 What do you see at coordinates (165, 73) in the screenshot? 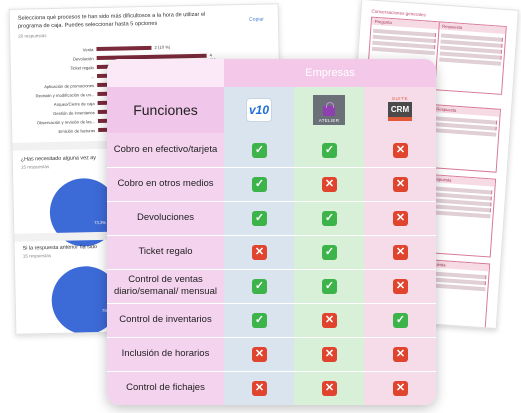
I see `table-corner` at bounding box center [165, 73].